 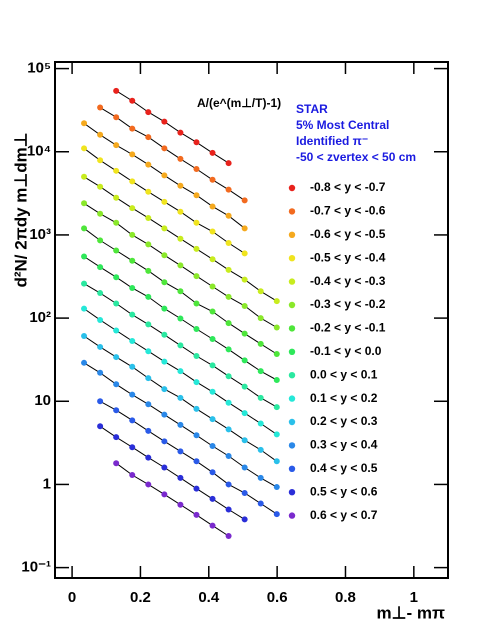 I want to click on annotation: 5% Most Central, so click(x=342, y=125).